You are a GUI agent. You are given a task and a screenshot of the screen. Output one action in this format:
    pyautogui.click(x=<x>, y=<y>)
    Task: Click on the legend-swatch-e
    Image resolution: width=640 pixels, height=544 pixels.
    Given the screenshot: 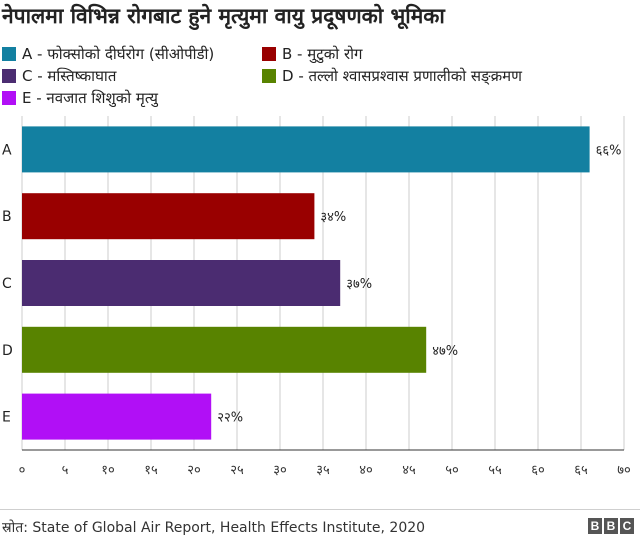 What is the action you would take?
    pyautogui.click(x=9, y=98)
    